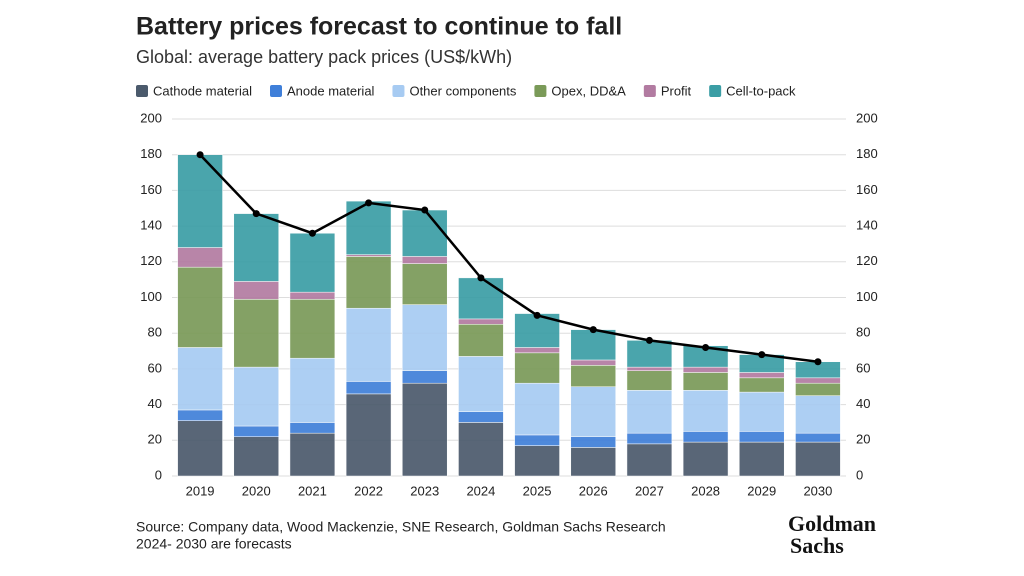  Describe the element at coordinates (863, 367) in the screenshot. I see `y2-tick-label: 60` at that location.